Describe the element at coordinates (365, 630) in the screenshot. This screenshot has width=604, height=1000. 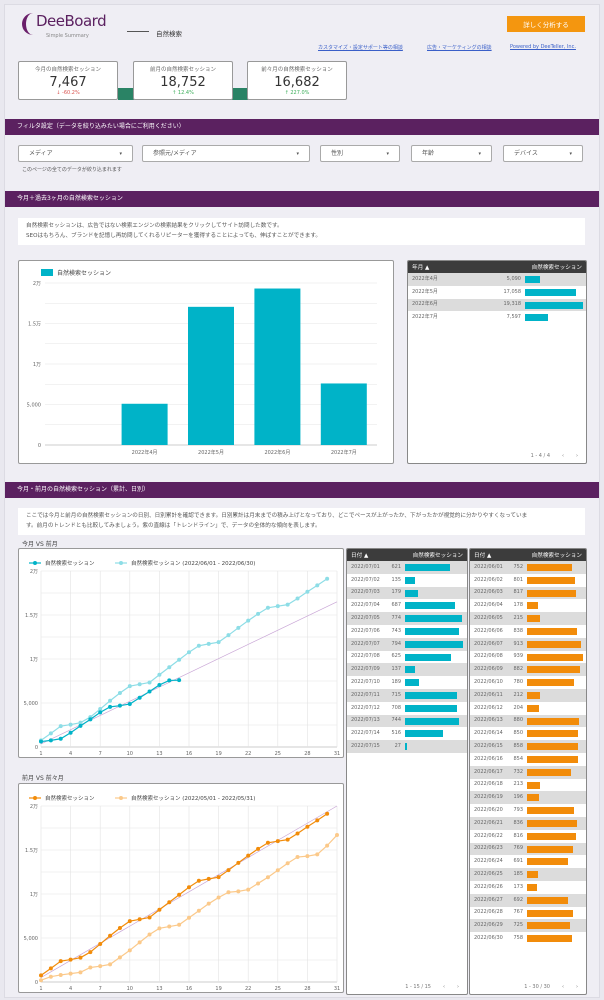
I see `date-cell: 2022/07/06` at that location.